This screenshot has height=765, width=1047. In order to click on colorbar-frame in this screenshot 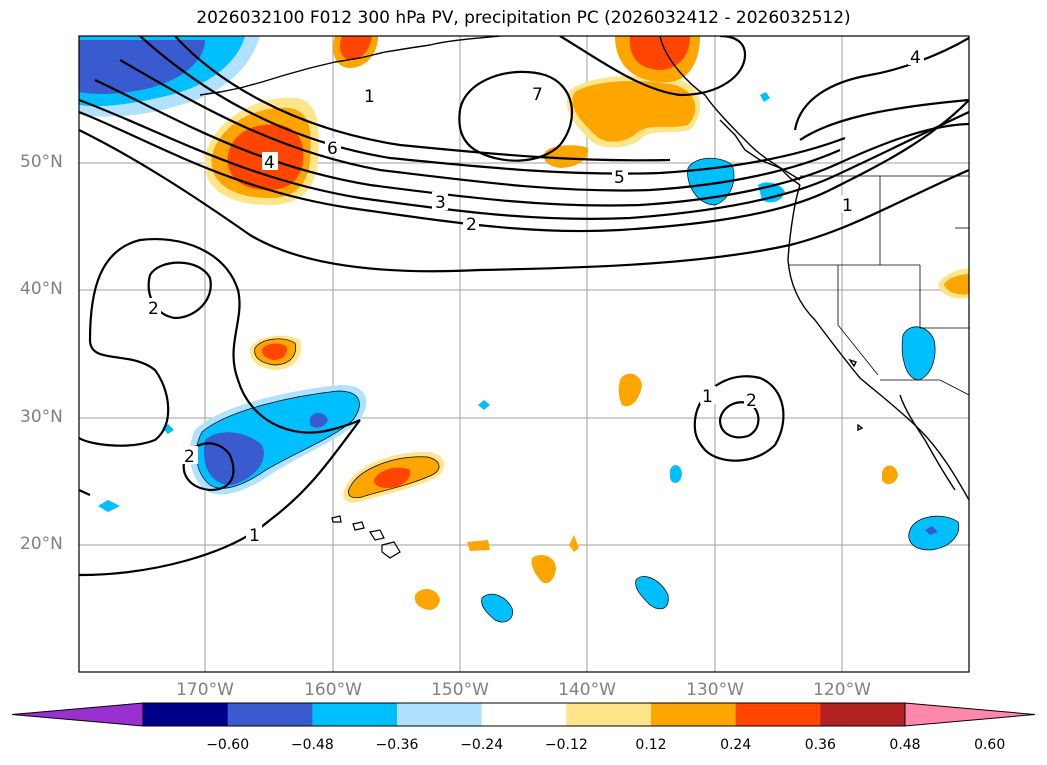, I will do `click(524, 714)`.